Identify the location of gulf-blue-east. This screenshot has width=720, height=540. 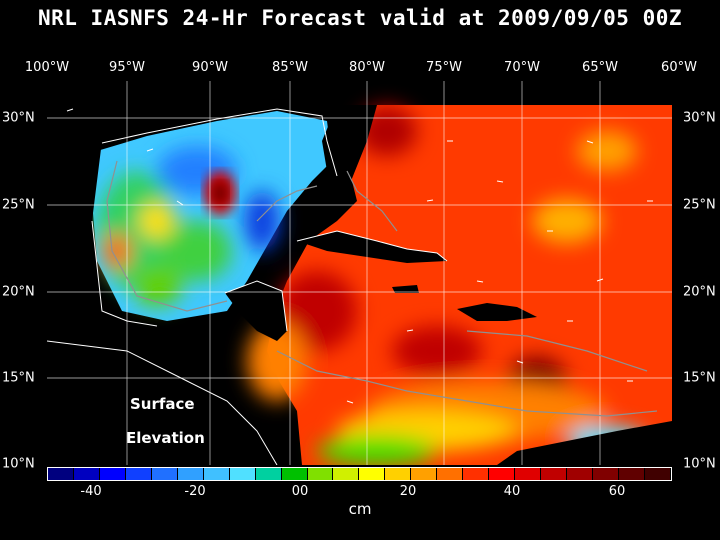
(262, 221).